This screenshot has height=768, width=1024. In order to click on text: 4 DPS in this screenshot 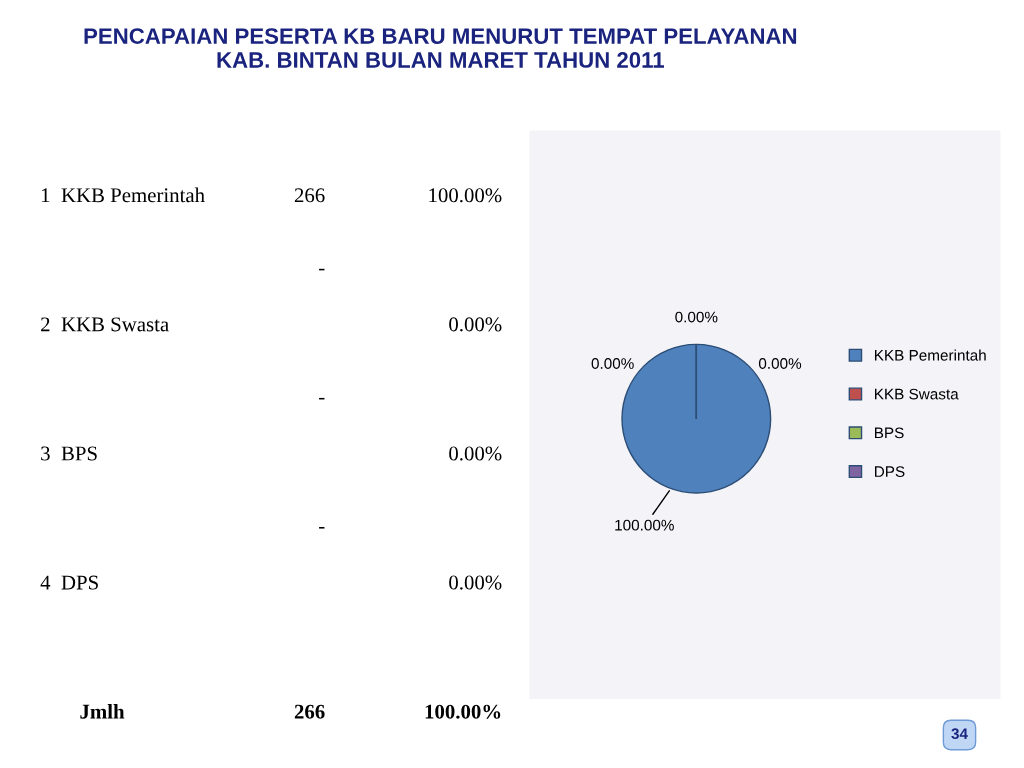, I will do `click(69, 582)`.